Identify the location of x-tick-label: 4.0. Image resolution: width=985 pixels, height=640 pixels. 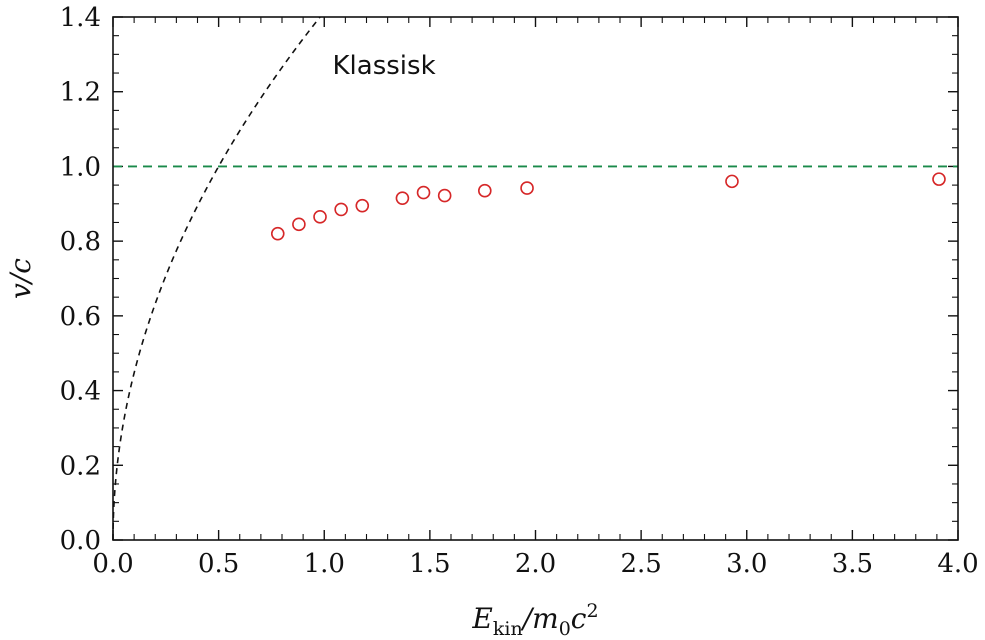
(957, 564).